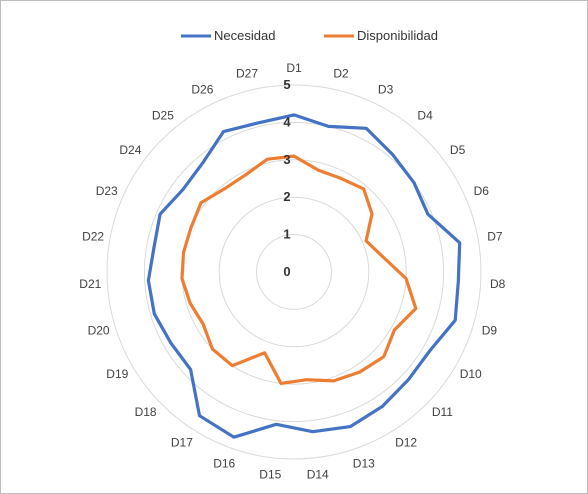  Describe the element at coordinates (117, 374) in the screenshot. I see `category-label-d19: D19` at that location.